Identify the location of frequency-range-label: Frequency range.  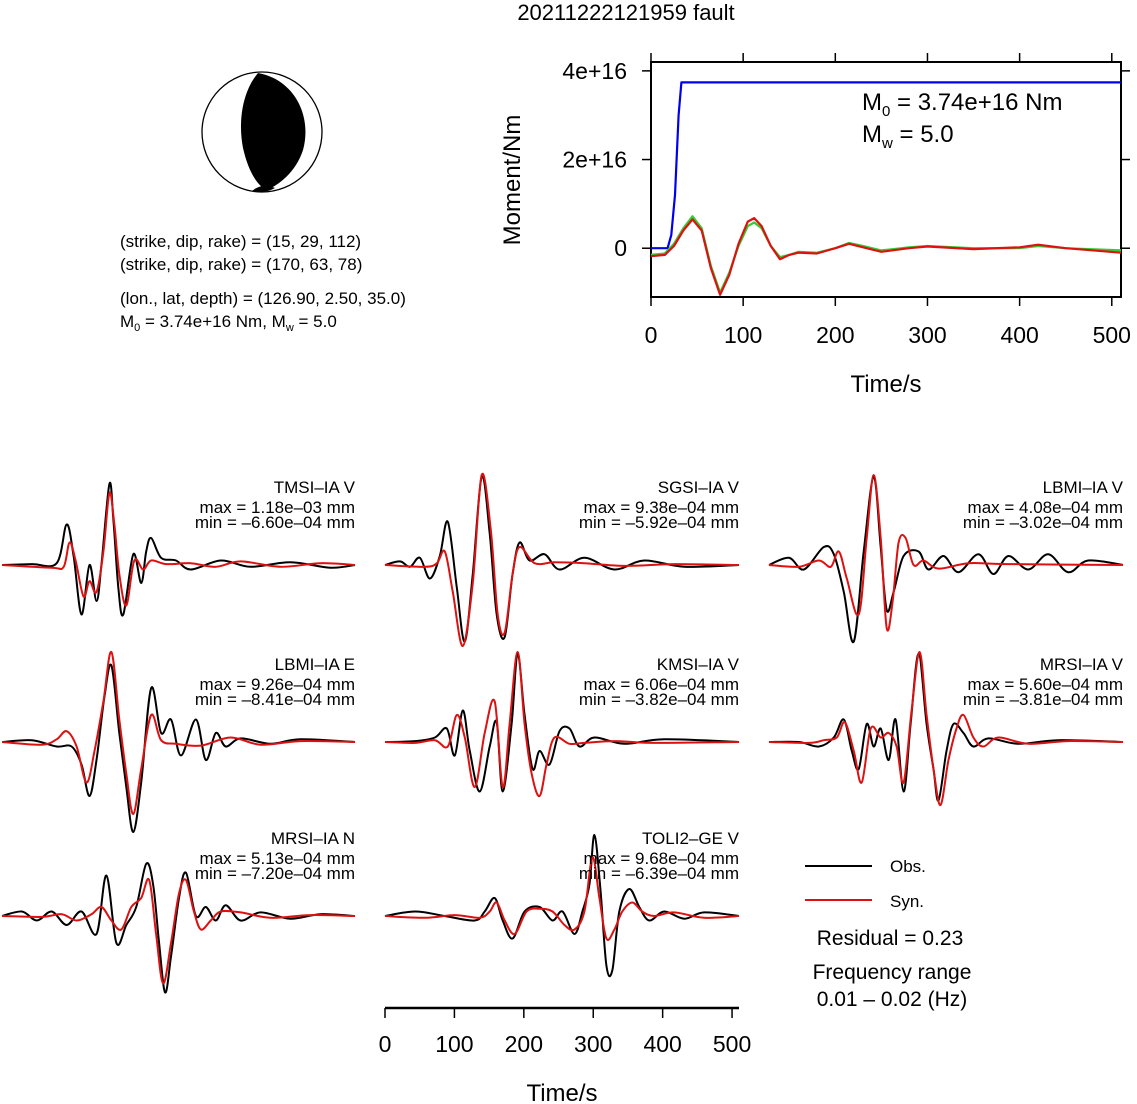
(892, 972).